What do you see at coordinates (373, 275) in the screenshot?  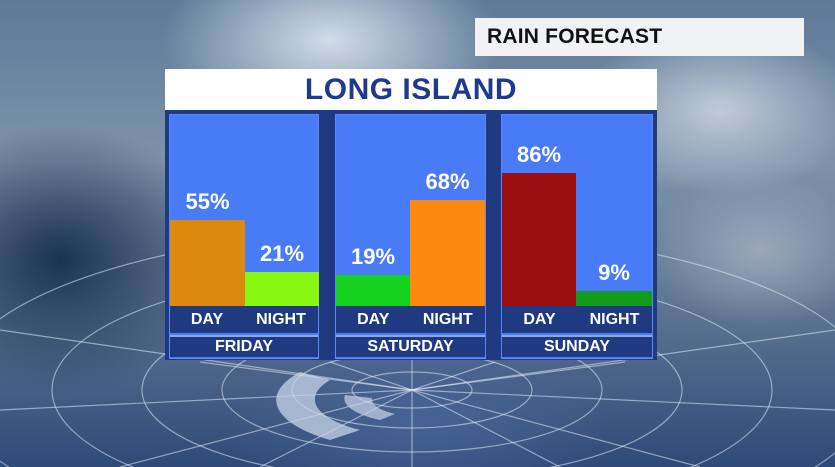 I see `bar-saturday-day: 19%` at bounding box center [373, 275].